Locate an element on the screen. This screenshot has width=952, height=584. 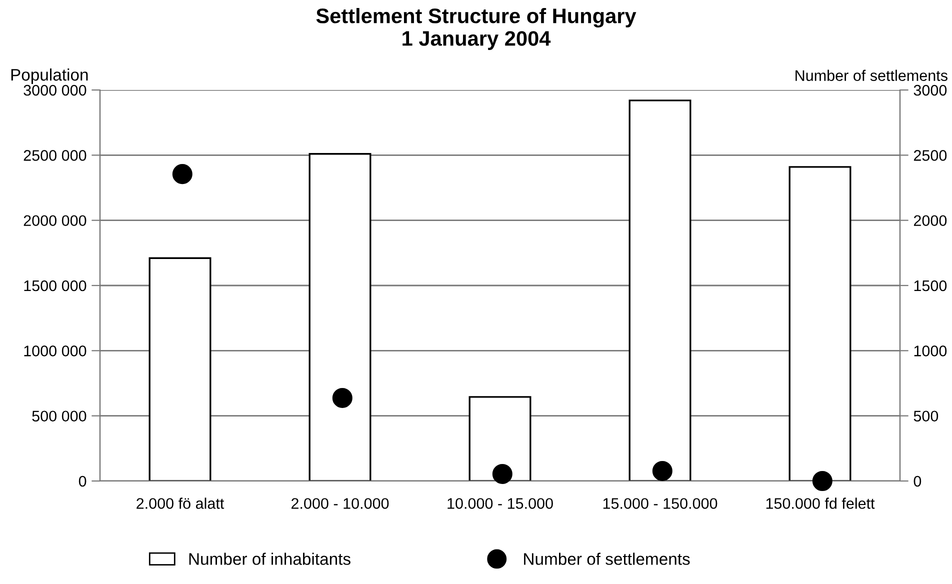
y-tick-label: 2000 000 is located at coordinates (55, 220).